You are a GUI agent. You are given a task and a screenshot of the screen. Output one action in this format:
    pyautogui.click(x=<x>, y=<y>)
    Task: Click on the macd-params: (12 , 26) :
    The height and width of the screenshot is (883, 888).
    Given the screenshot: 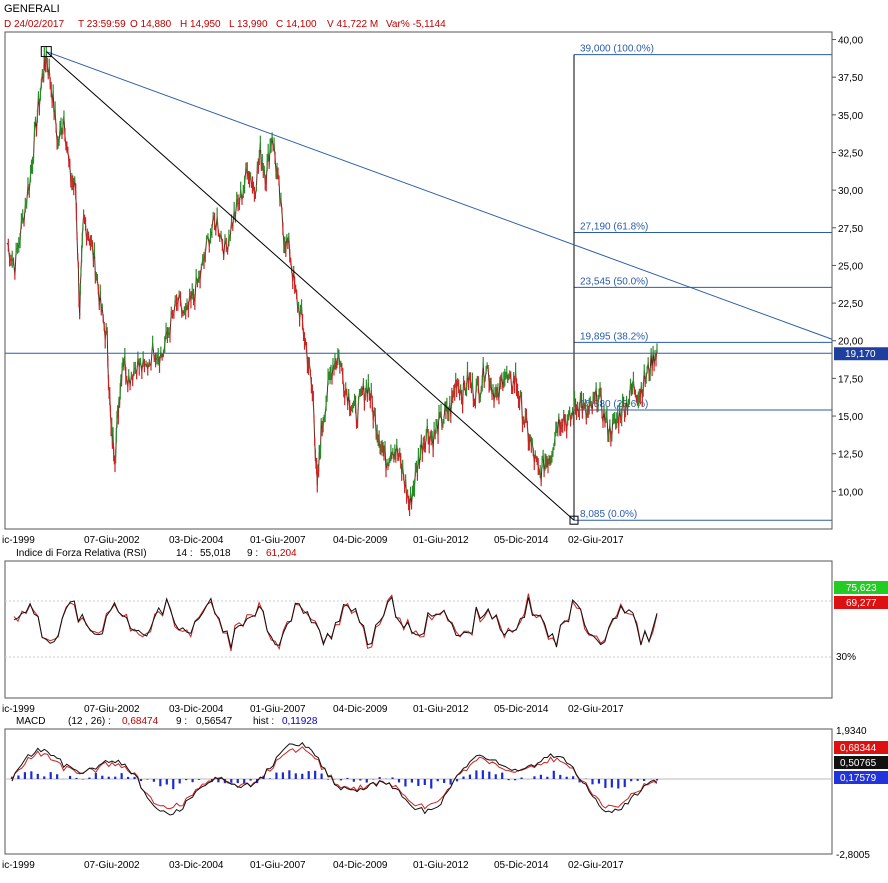 What is the action you would take?
    pyautogui.click(x=89, y=721)
    